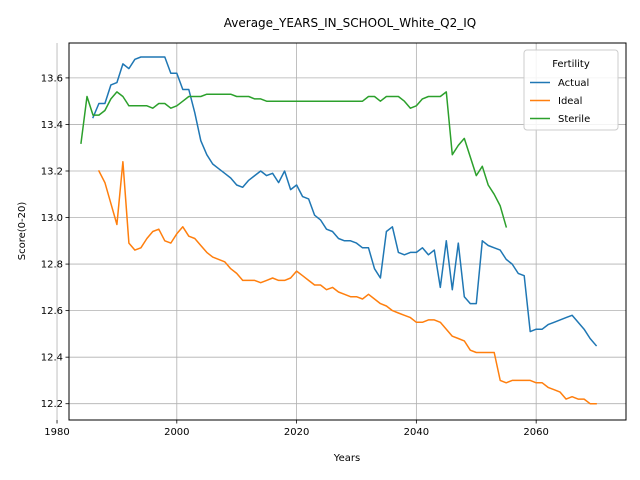  What do you see at coordinates (52, 311) in the screenshot?
I see `y-tick-label: 12.6` at bounding box center [52, 311].